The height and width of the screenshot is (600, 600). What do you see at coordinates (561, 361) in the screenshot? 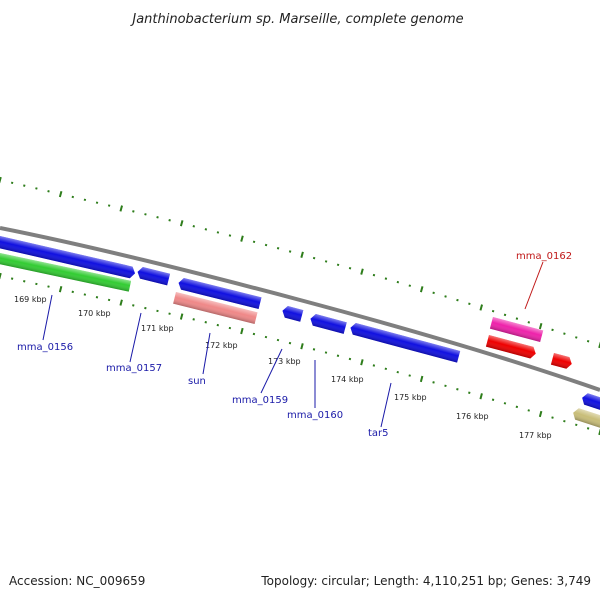
I see `gene-red-small` at bounding box center [561, 361].